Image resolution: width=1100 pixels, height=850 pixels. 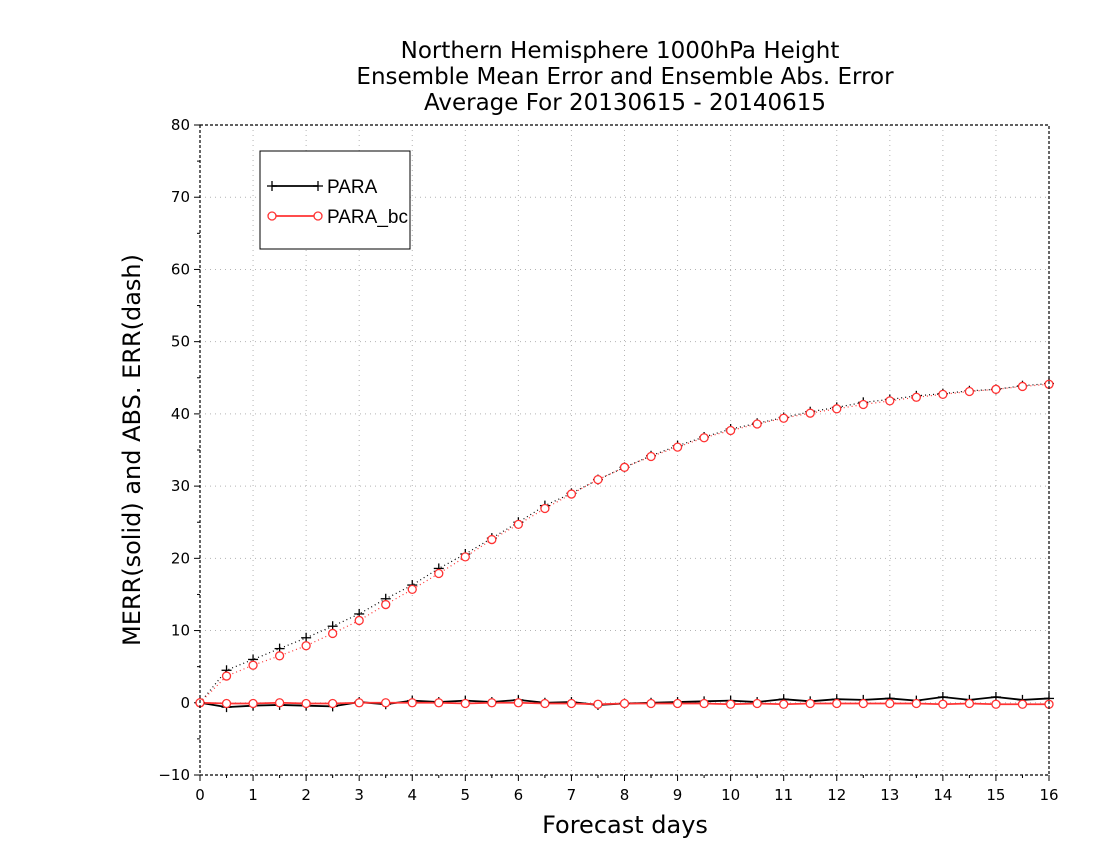 I want to click on y-tick-label: 10, so click(x=180, y=631).